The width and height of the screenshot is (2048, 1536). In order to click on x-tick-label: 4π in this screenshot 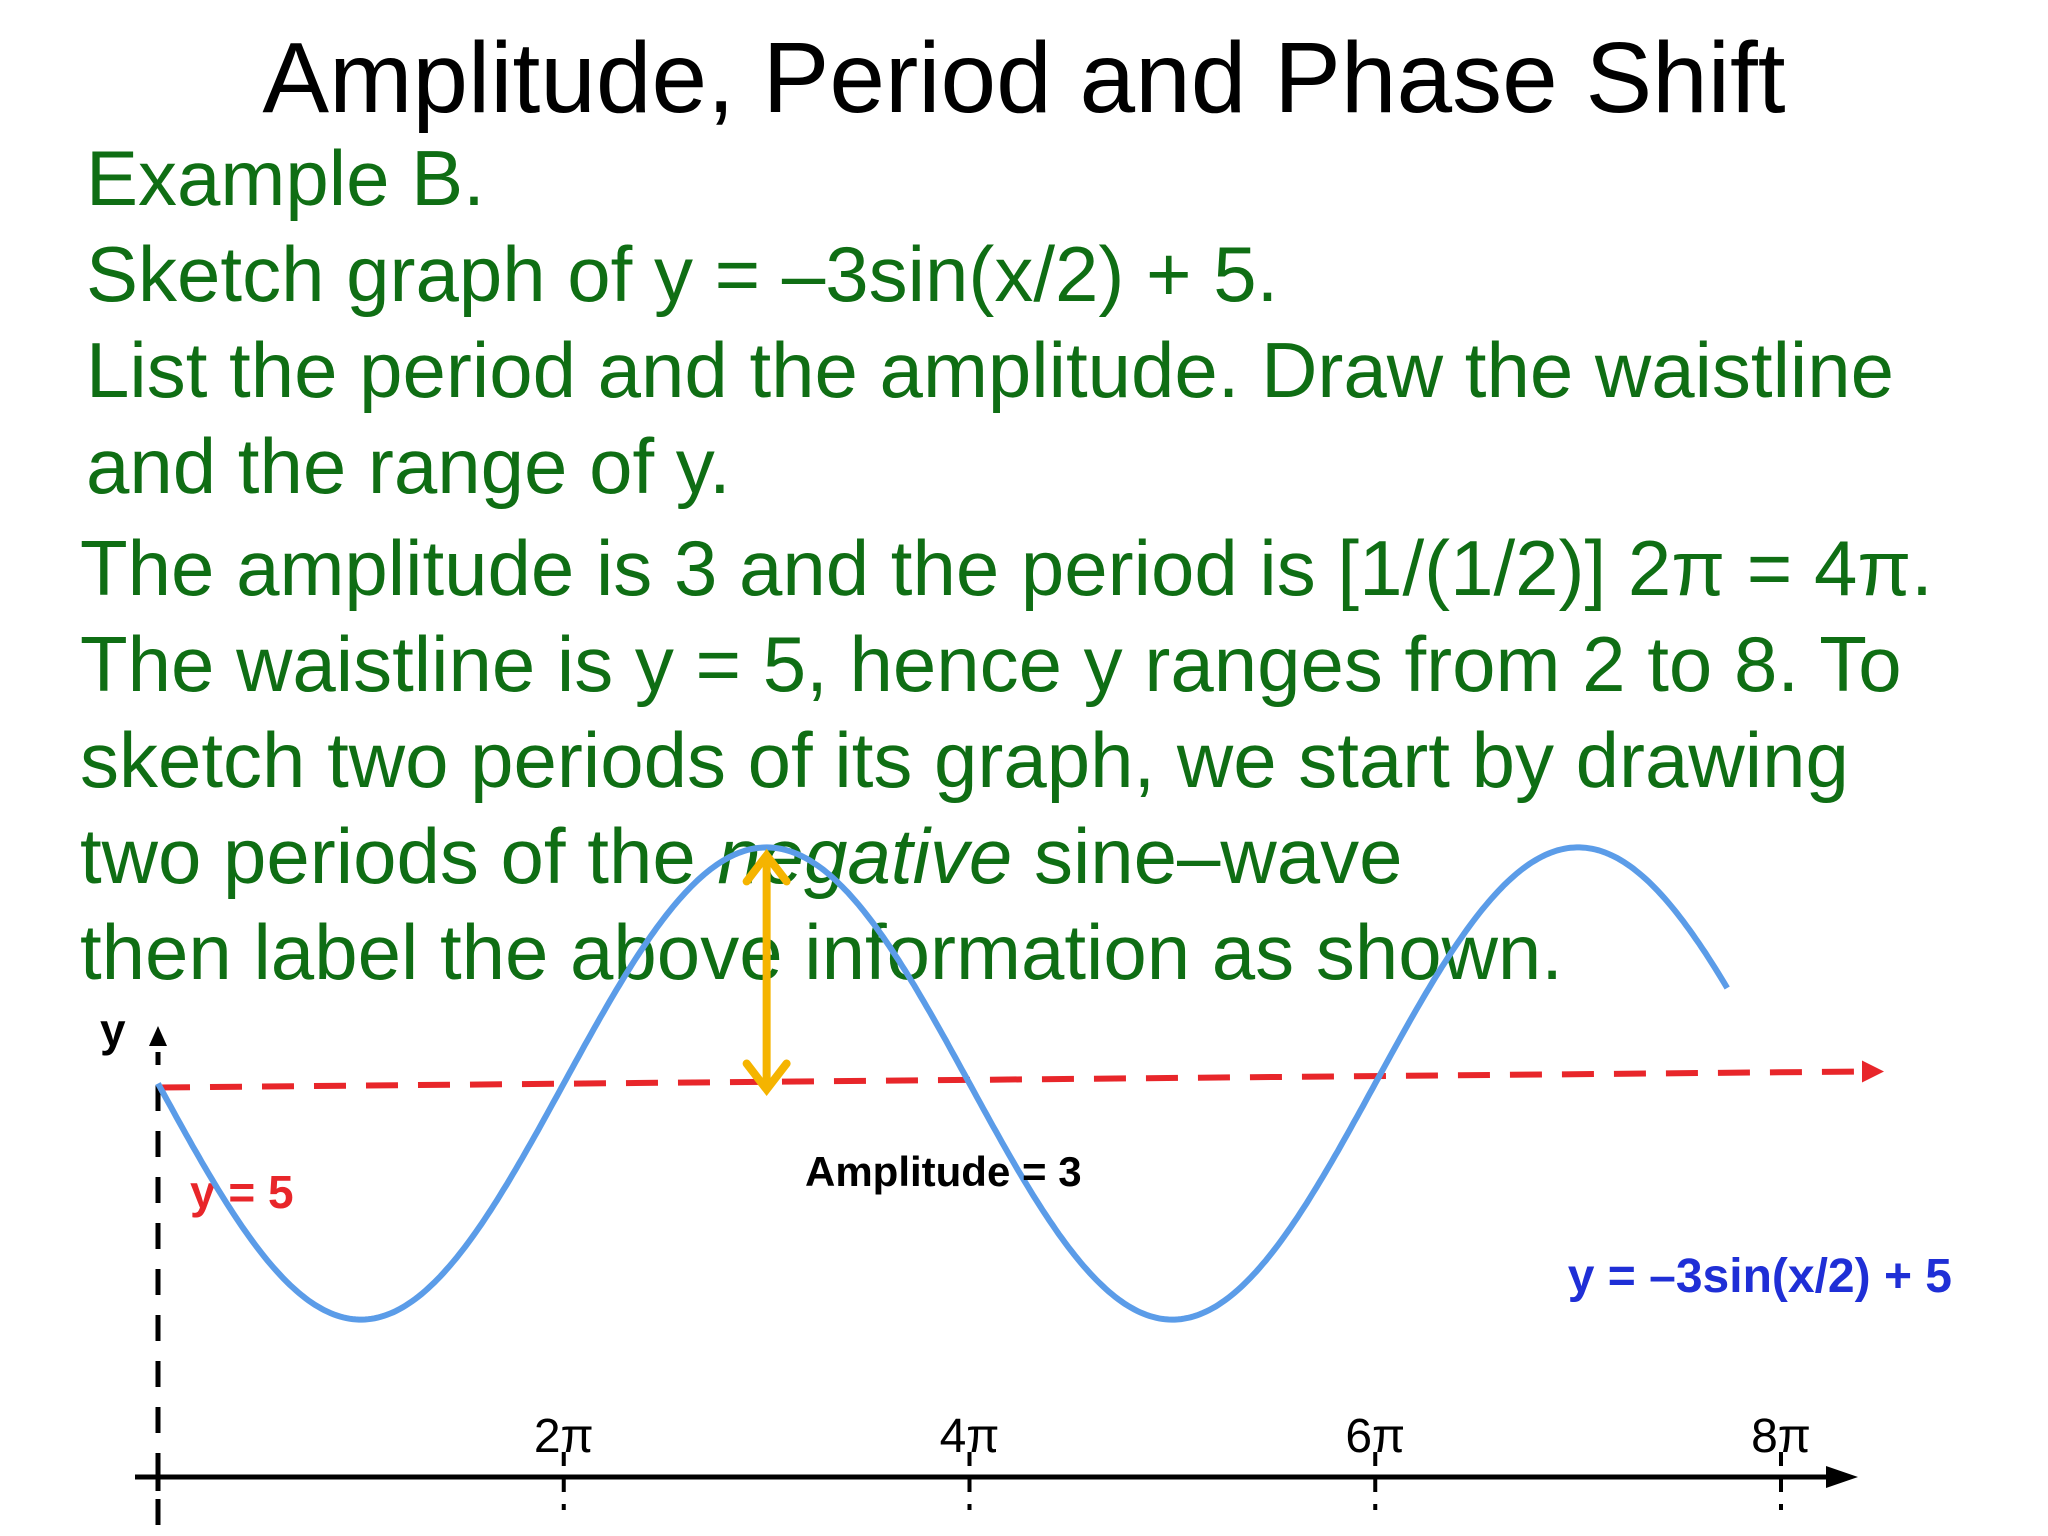, I will do `click(970, 1436)`.